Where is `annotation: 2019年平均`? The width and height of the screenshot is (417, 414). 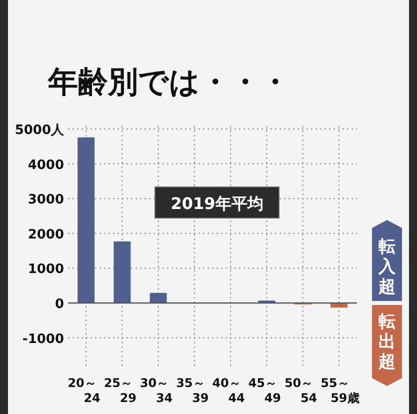
annotation: 2019年平均 is located at coordinates (217, 203).